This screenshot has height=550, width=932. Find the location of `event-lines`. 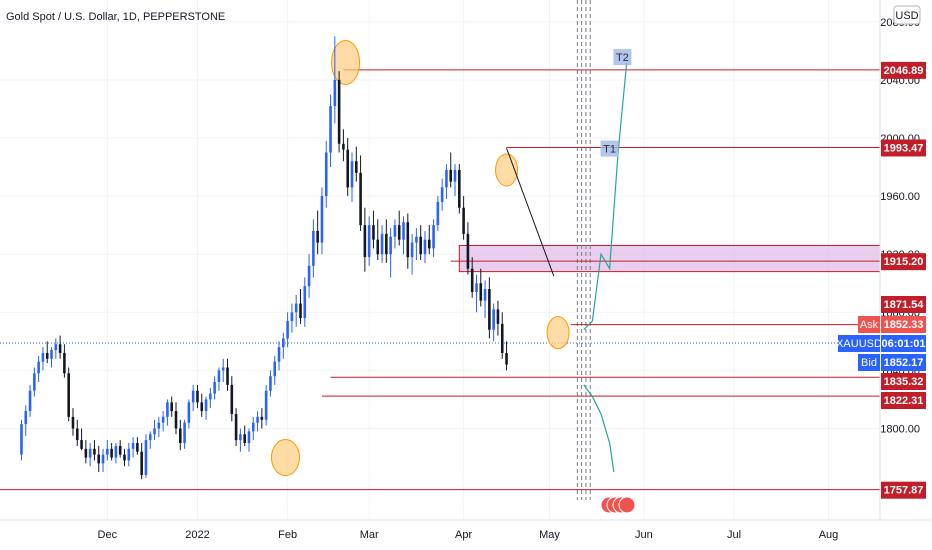

event-lines is located at coordinates (583, 250).